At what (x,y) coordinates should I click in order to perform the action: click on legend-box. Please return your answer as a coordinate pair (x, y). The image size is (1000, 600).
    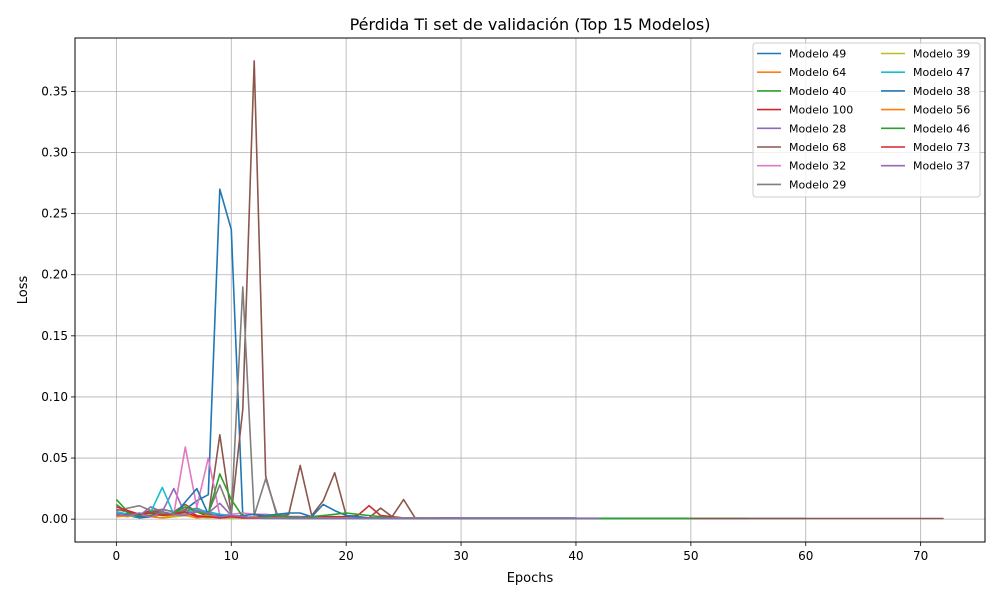
    Looking at the image, I should click on (866, 120).